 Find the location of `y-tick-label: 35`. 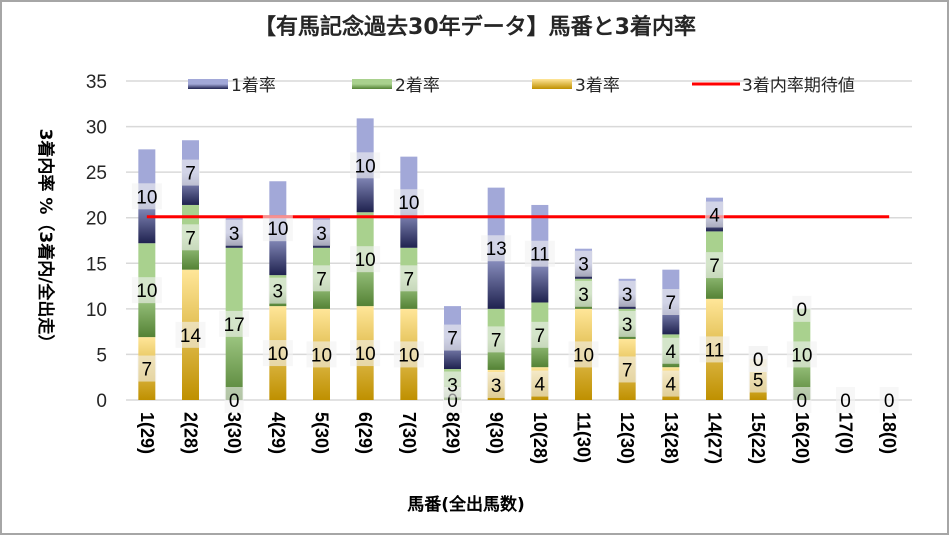

y-tick-label: 35 is located at coordinates (96, 82).